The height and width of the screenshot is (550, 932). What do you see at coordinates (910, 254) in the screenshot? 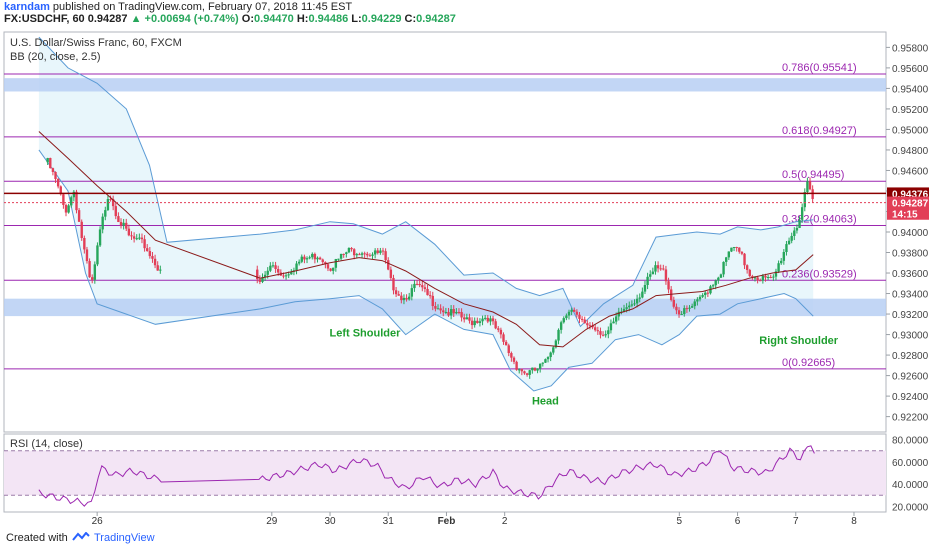
I see `y-tick-label: 0.93800` at bounding box center [910, 254].